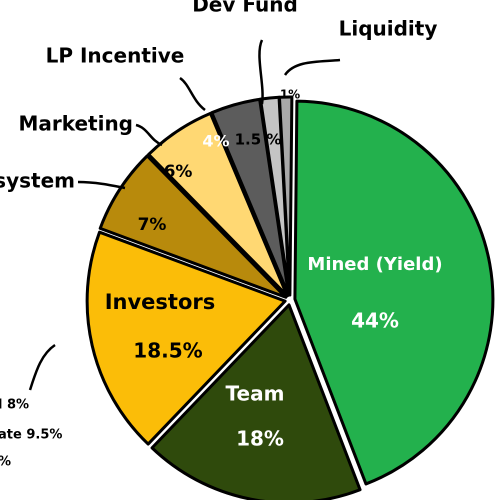 Image resolution: width=500 pixels, height=500 pixels. Describe the element at coordinates (260, 439) in the screenshot. I see `value-label: 18%` at that location.